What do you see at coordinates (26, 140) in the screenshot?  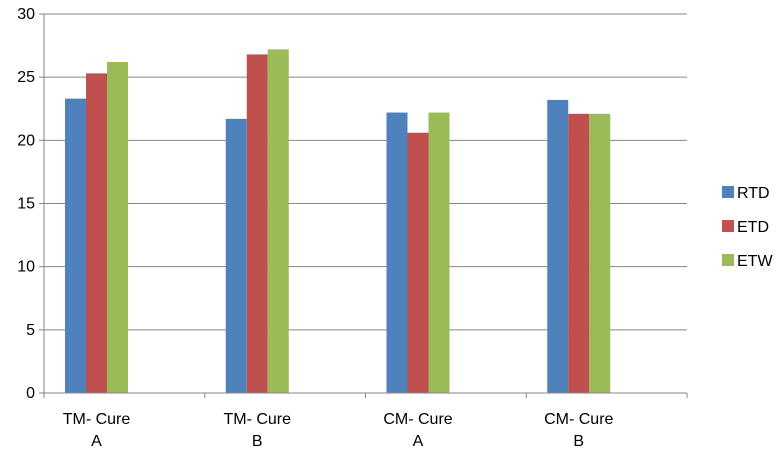 I see `y-tick-label: 20` at bounding box center [26, 140].